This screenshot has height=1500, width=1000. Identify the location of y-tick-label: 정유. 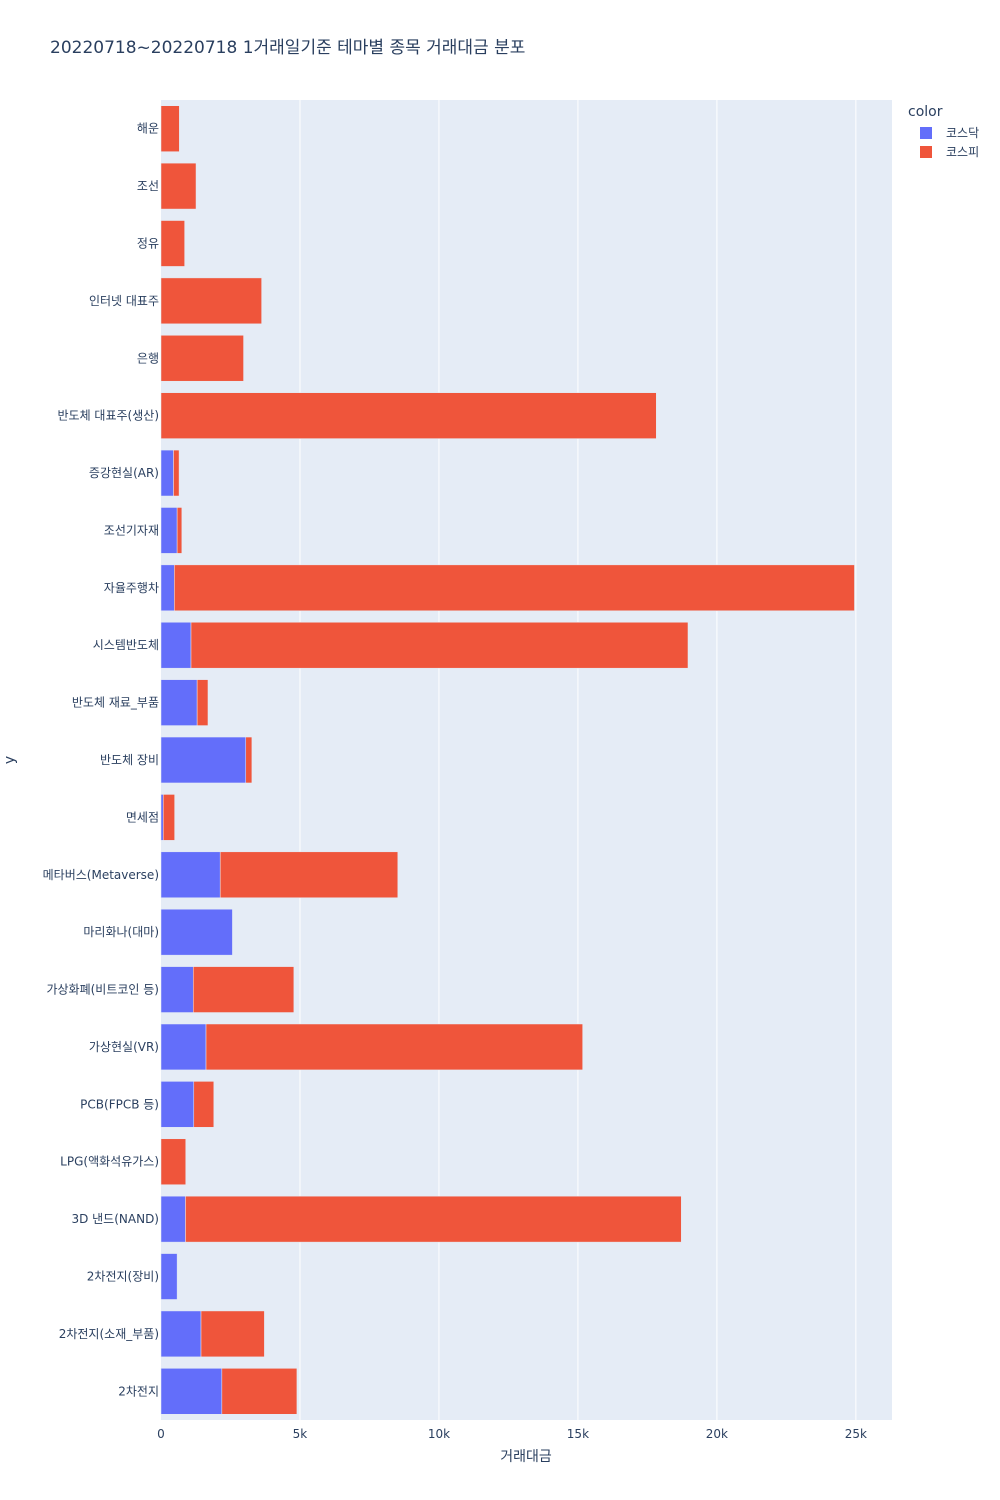
(148, 243).